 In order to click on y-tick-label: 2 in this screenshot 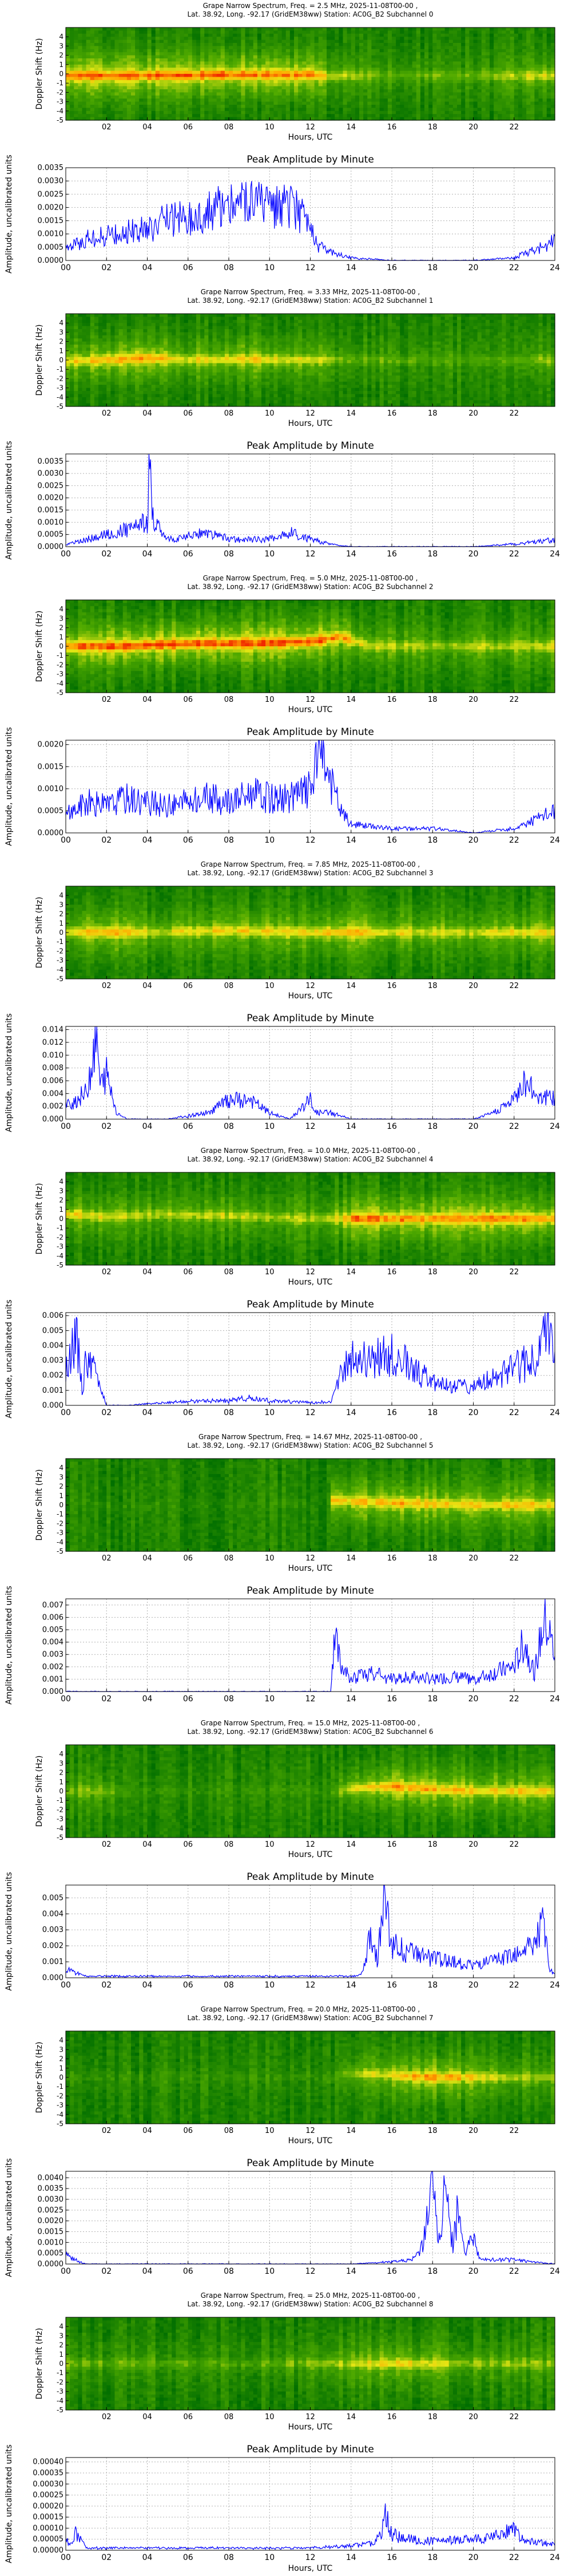, I will do `click(61, 1487)`.